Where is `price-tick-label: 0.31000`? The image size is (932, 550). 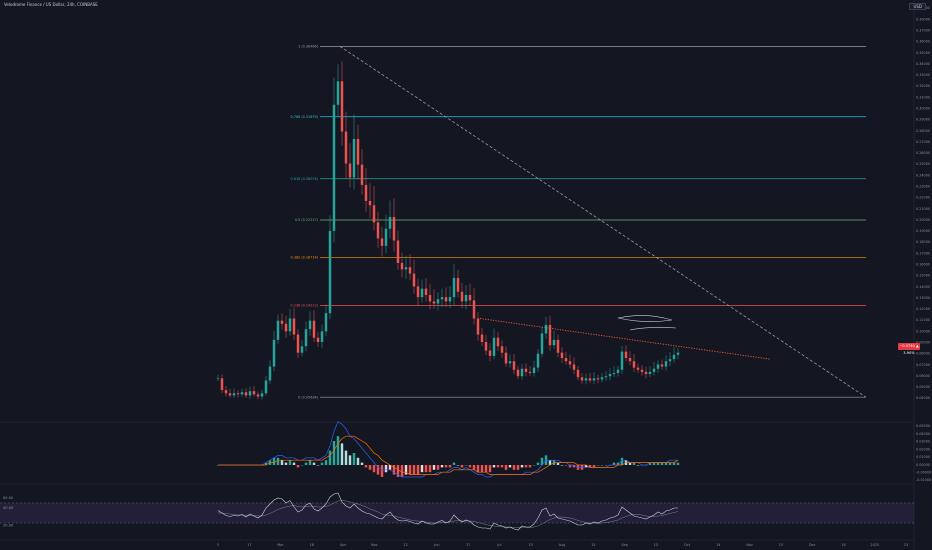 price-tick-label: 0.31000 is located at coordinates (923, 97).